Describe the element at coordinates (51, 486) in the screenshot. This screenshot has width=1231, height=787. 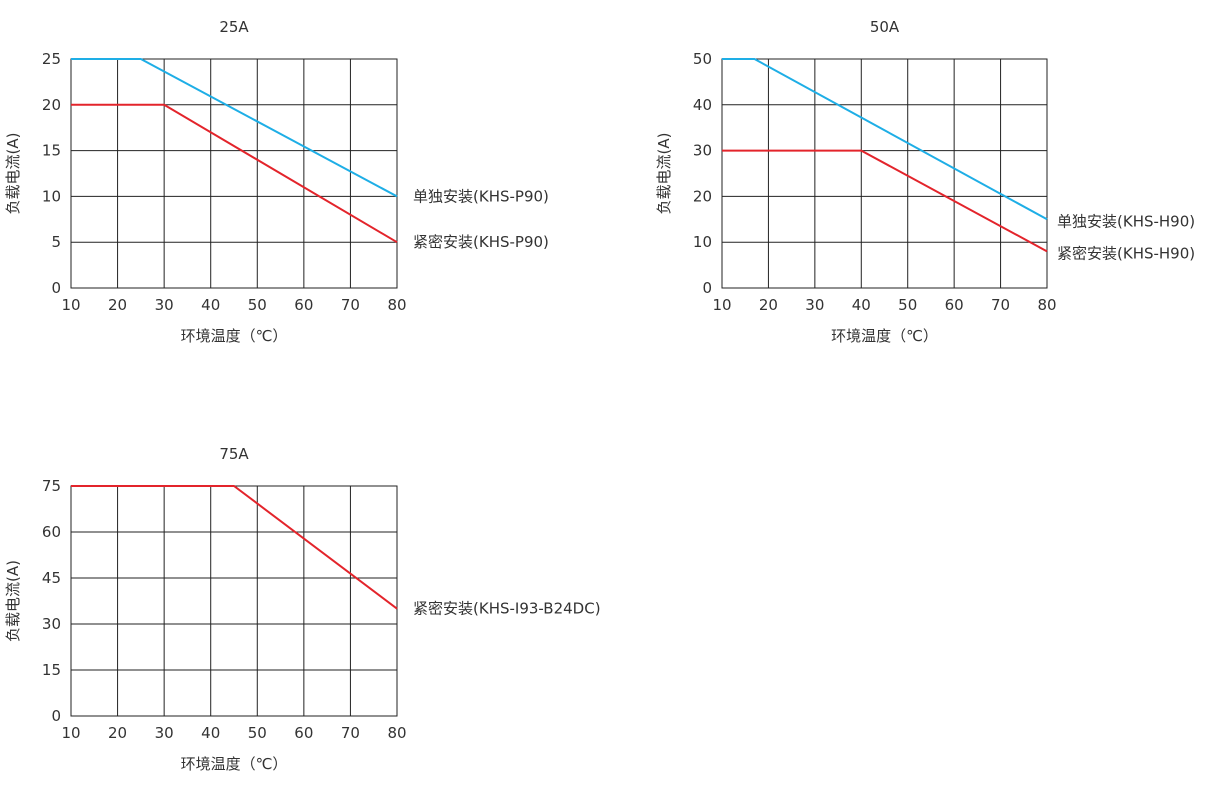
I see `y-tick-label: 75` at that location.